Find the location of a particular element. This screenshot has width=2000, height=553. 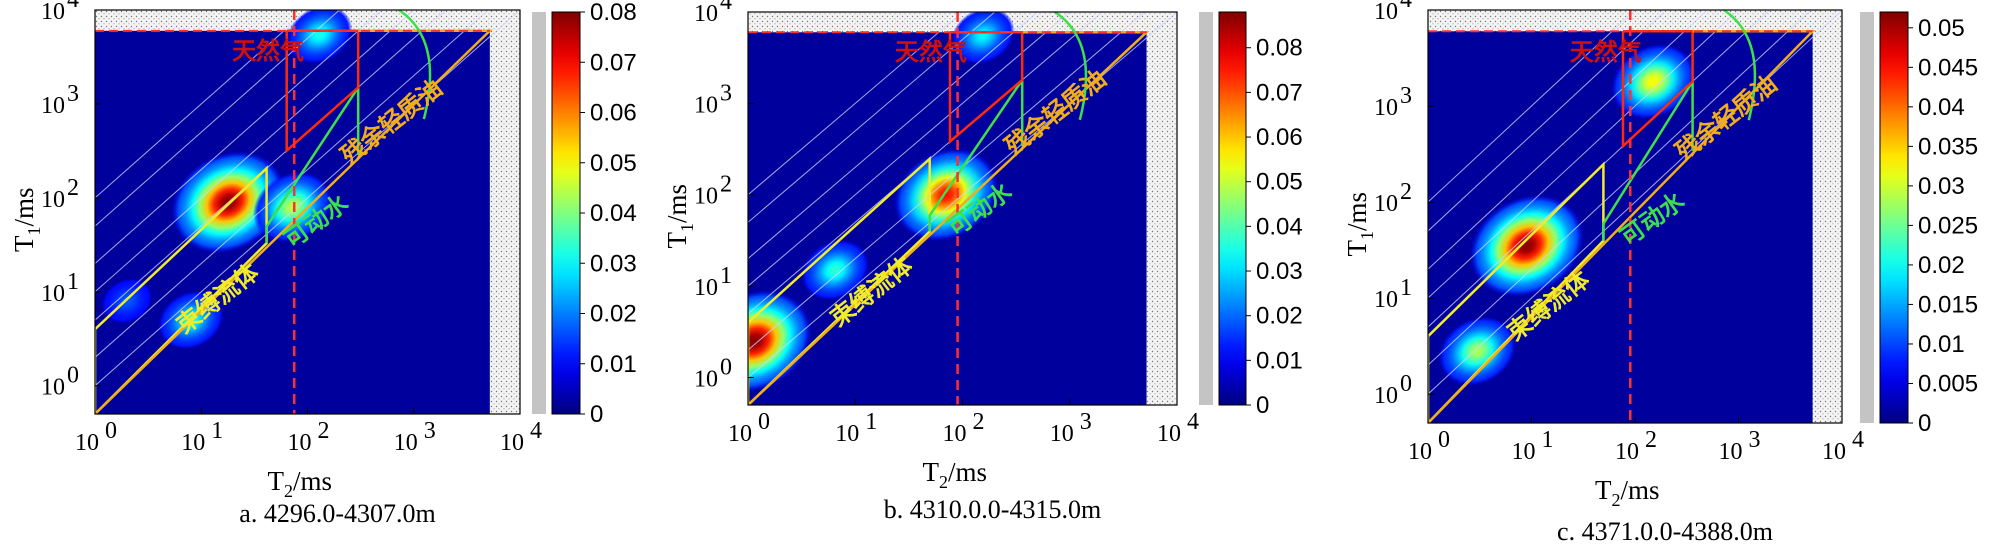

chart-caption-a: a. 4296.0-4307.0m is located at coordinates (337, 513).